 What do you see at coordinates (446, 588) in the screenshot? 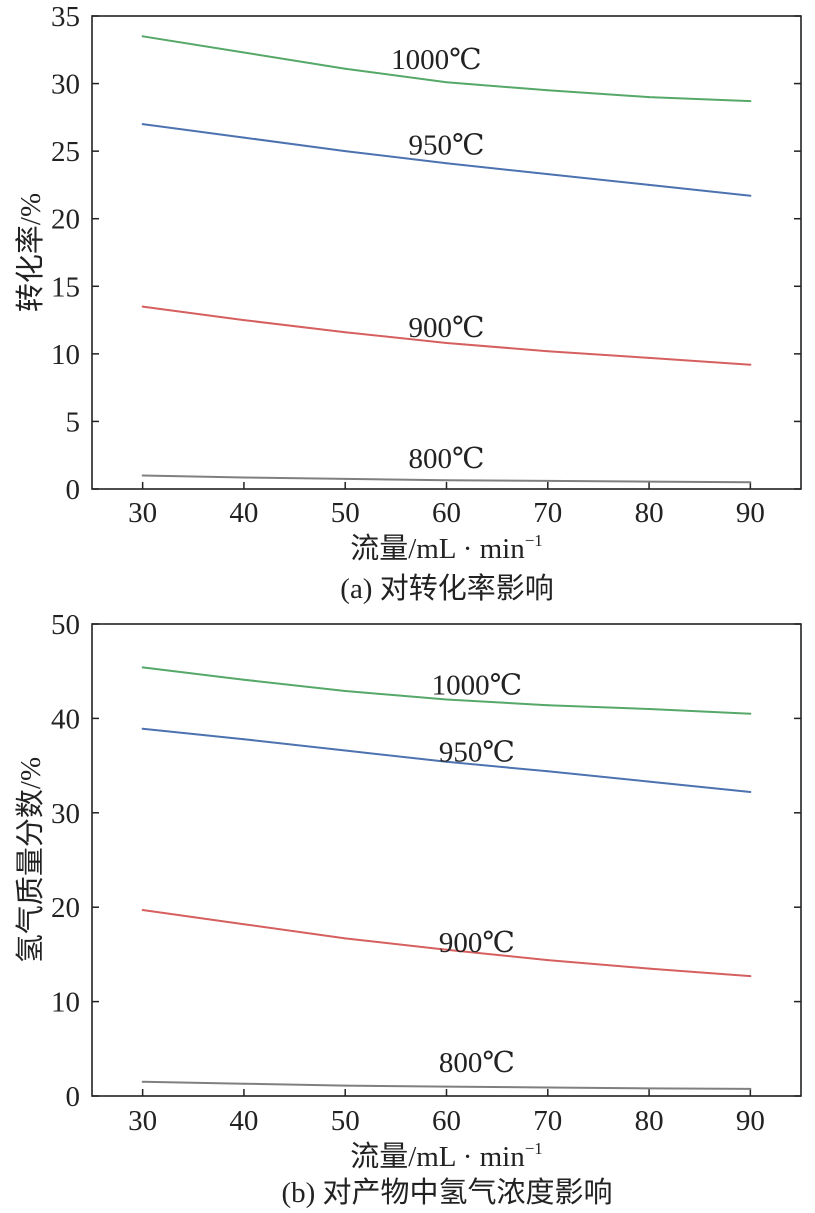
I see `figure-caption: (a) 对转化率影响` at bounding box center [446, 588].